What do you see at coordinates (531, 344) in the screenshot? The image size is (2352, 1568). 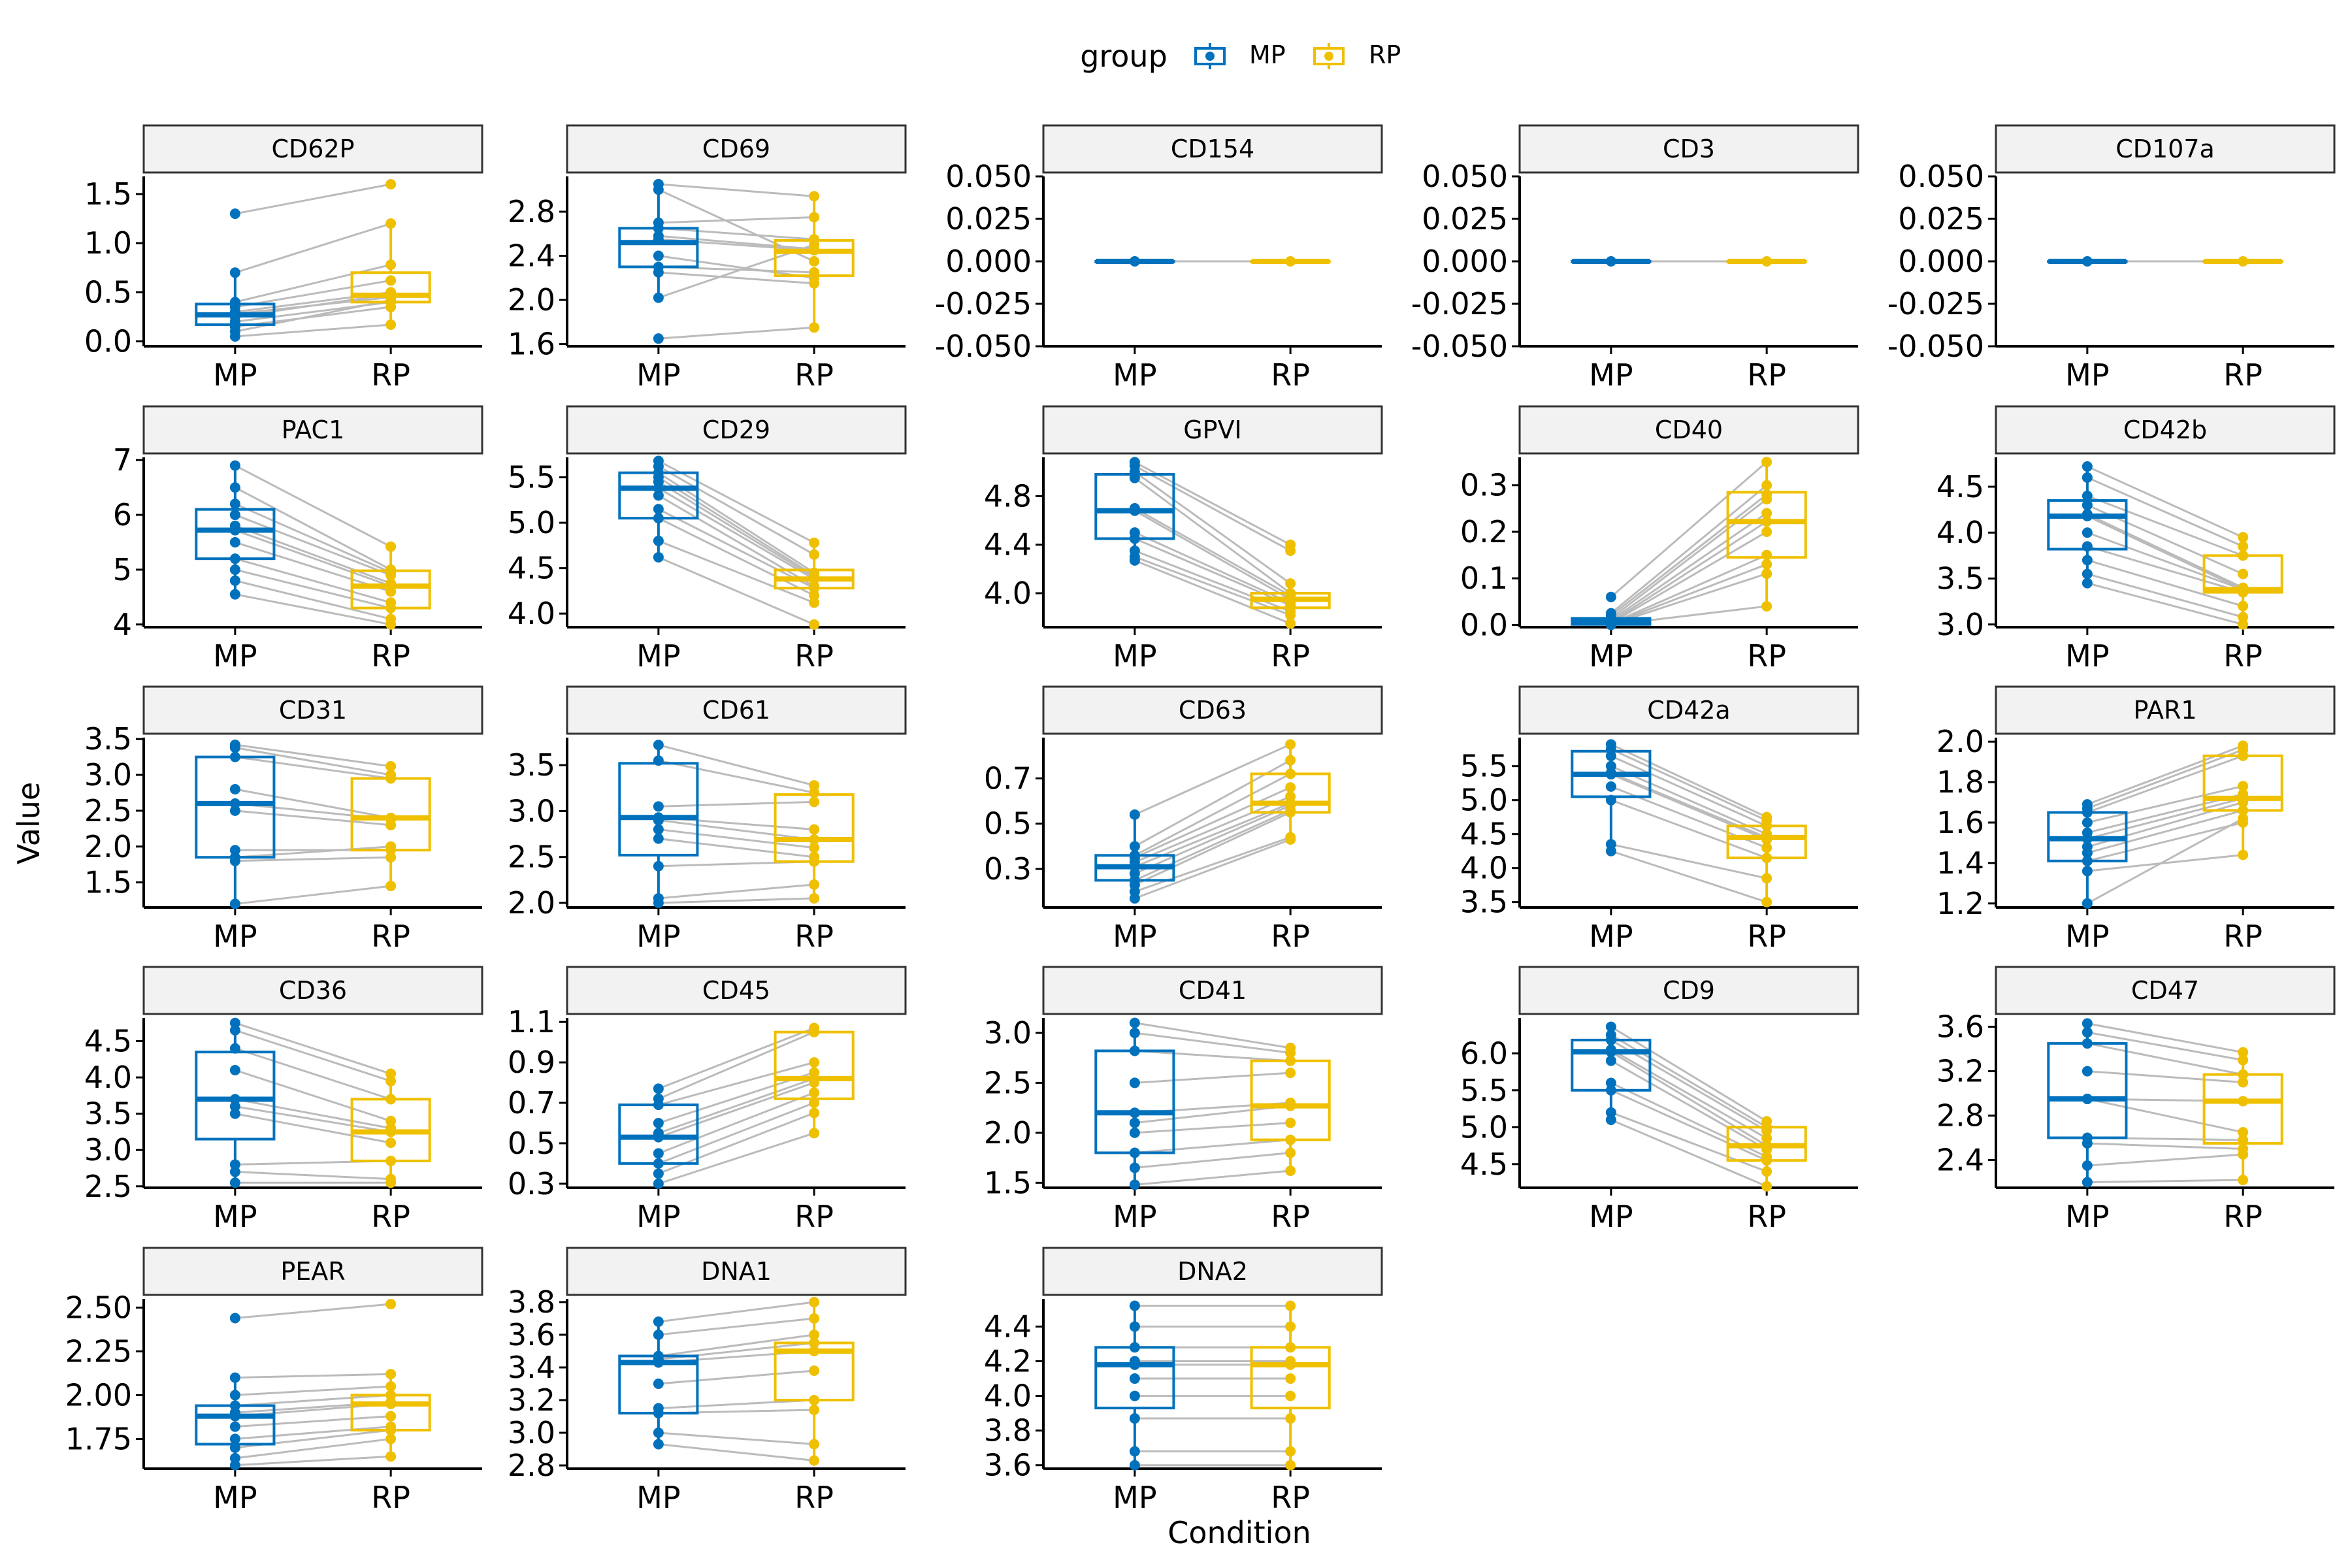 I see `y-tick-label: 1.6` at bounding box center [531, 344].